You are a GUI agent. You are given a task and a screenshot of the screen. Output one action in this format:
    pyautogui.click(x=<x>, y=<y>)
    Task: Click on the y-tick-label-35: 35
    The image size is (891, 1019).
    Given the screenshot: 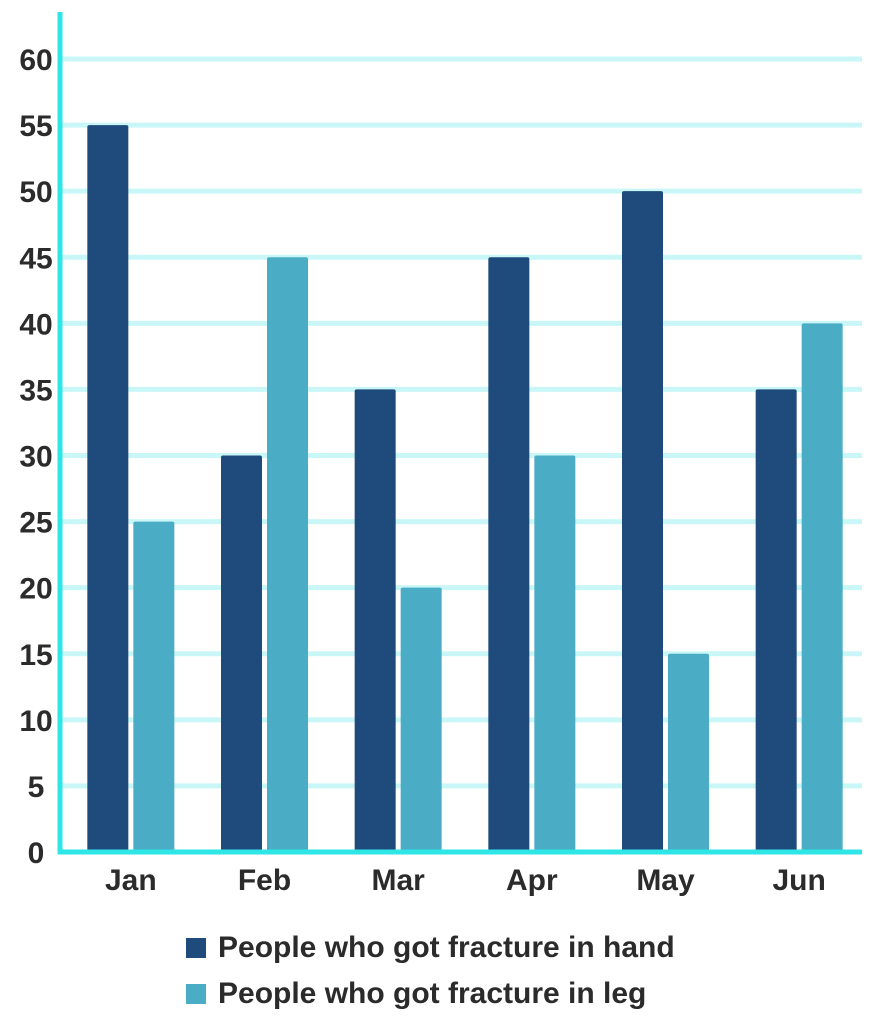 What is the action you would take?
    pyautogui.click(x=35, y=390)
    